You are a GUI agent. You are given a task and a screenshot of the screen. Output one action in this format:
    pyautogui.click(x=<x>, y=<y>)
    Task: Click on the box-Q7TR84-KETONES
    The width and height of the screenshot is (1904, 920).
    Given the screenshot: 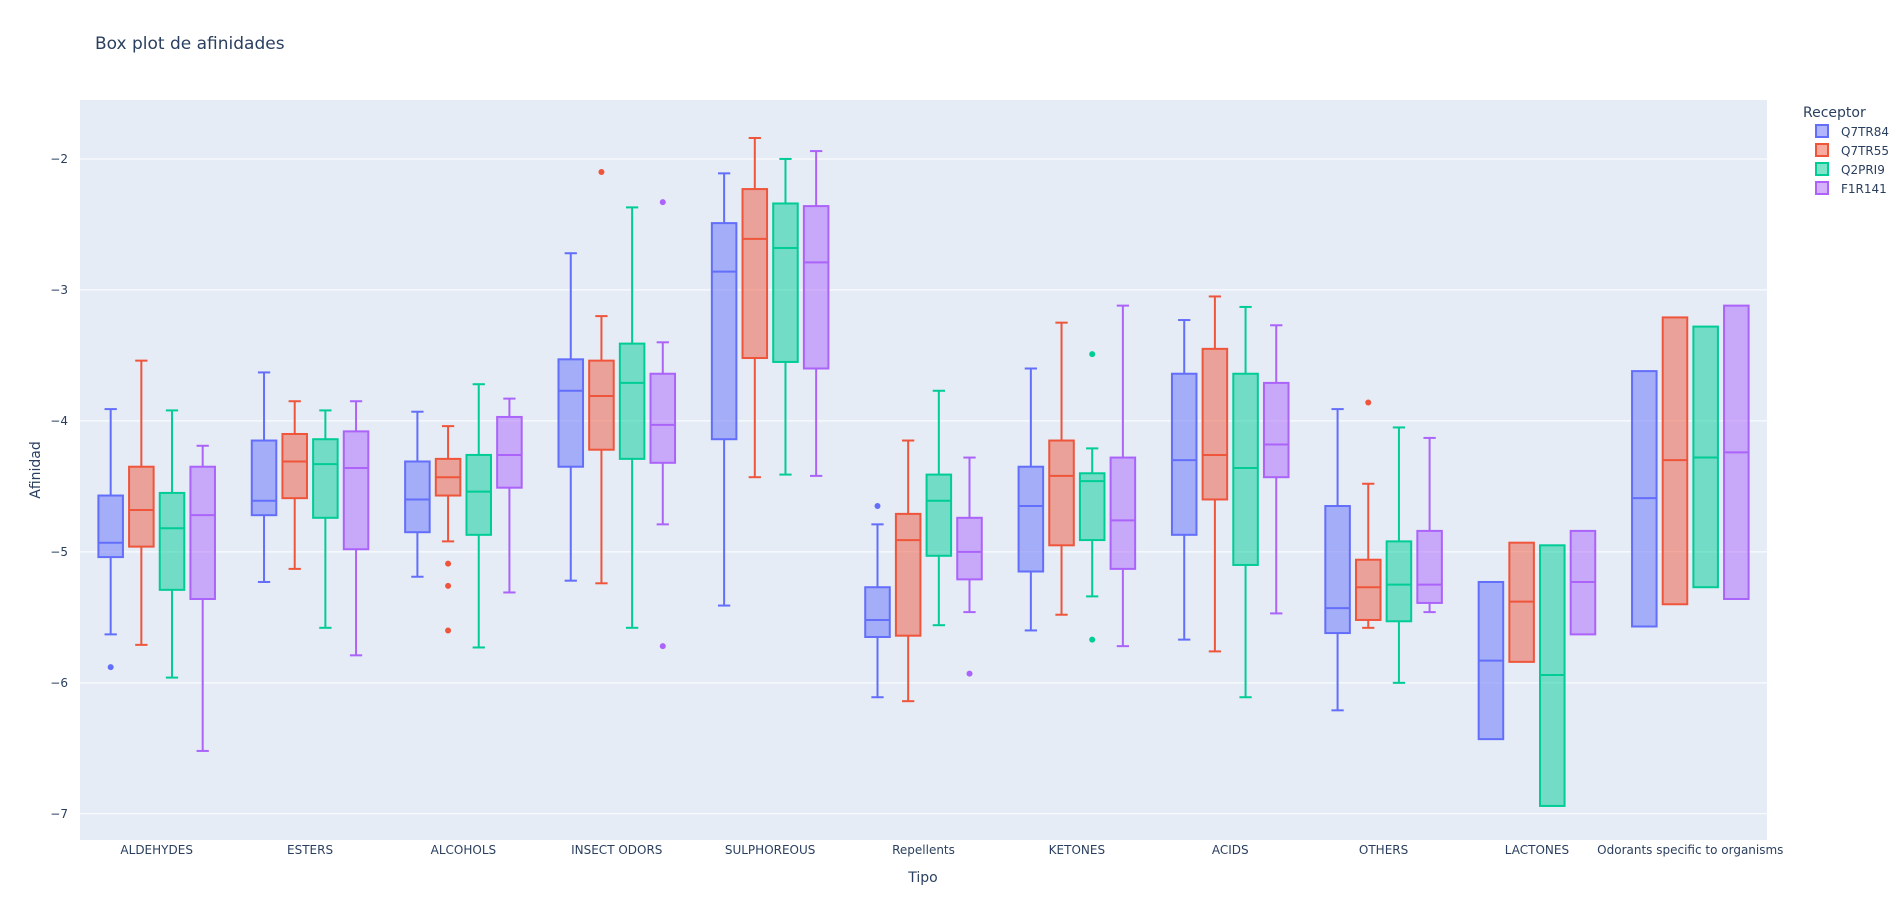 What is the action you would take?
    pyautogui.click(x=1031, y=499)
    